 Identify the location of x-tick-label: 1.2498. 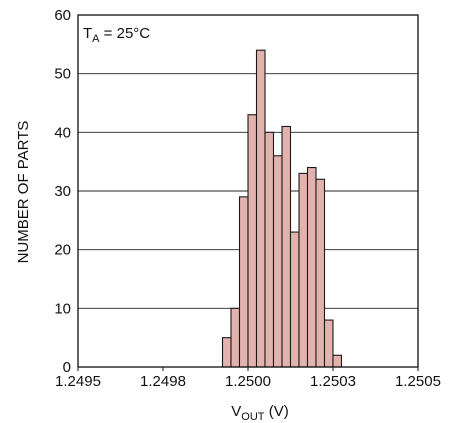
(163, 381).